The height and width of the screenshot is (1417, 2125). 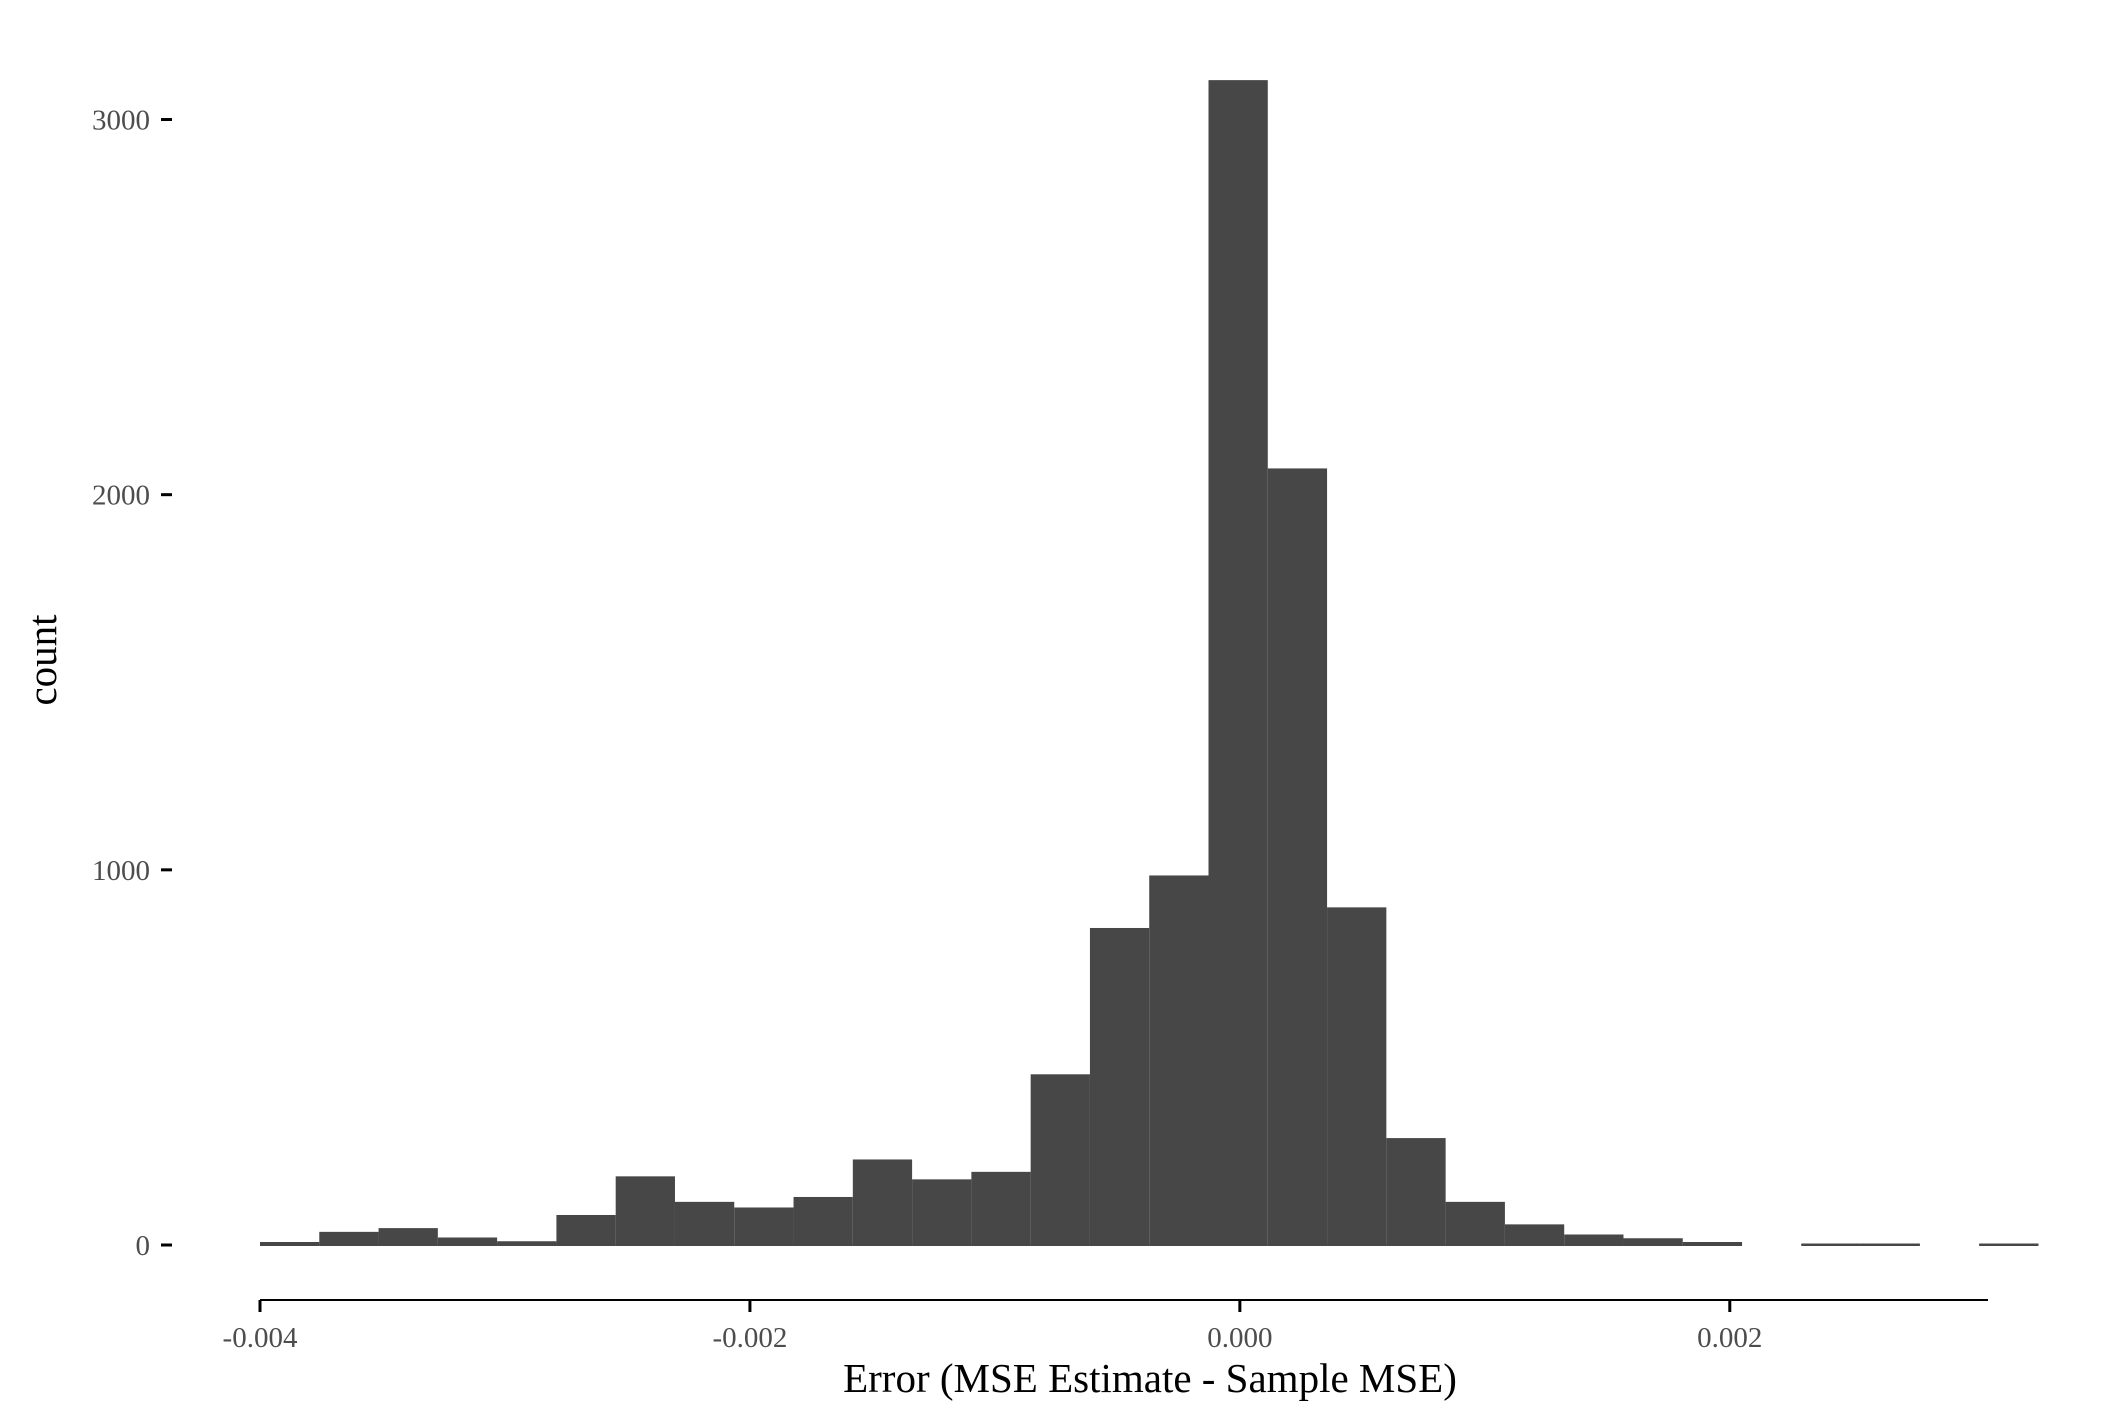 I want to click on x-axis-title: Error (MSE Estimate - Sample MSE), so click(x=1150, y=1378).